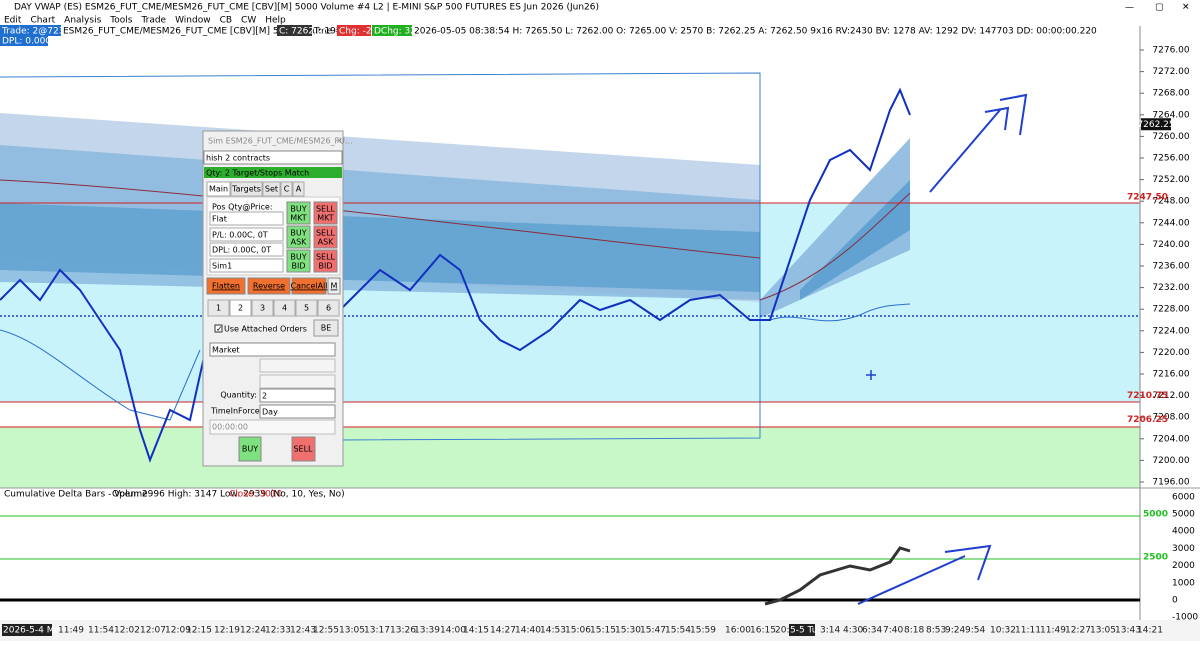  What do you see at coordinates (628, 631) in the screenshot?
I see `time-label: 15:30` at bounding box center [628, 631].